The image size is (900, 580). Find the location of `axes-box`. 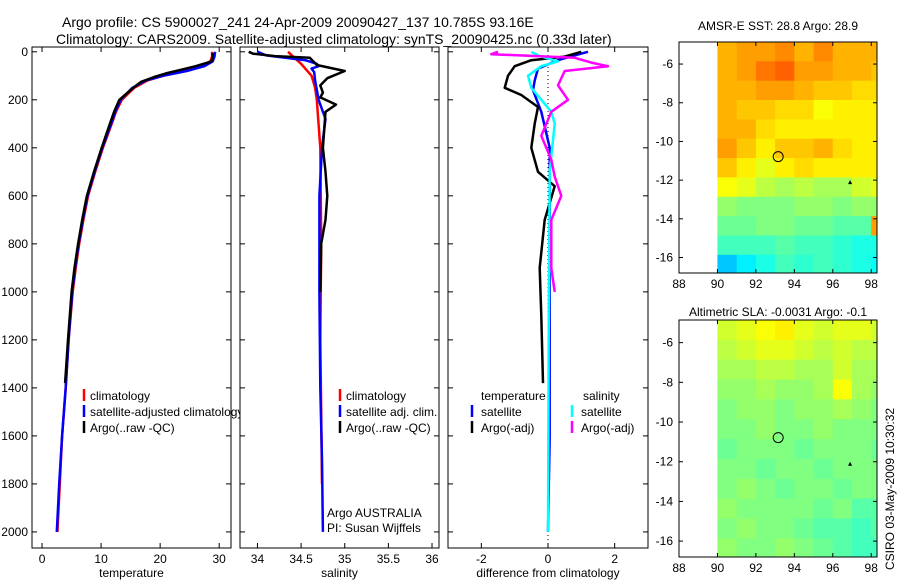

axes-box is located at coordinates (778, 157).